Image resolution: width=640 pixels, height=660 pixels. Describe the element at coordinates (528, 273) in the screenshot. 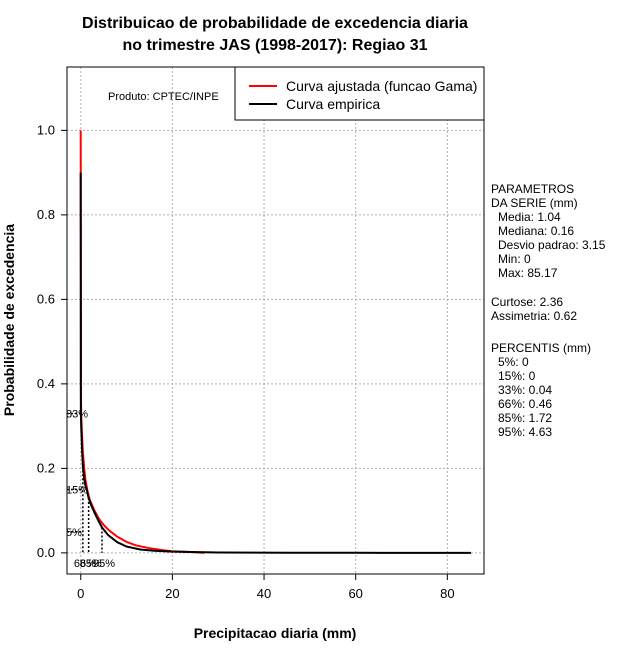

I see `stat-max: Max: 85.17` at that location.